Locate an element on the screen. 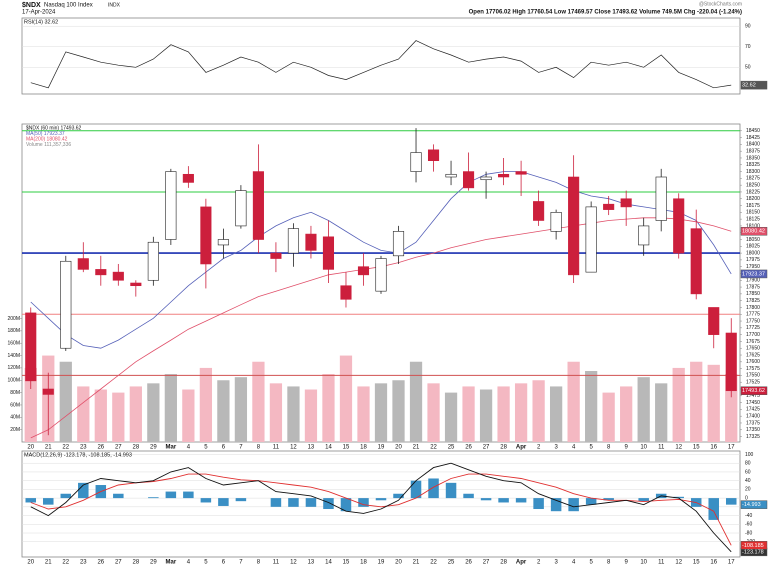 The width and height of the screenshot is (768, 568). value-box-label: -14.993 is located at coordinates (751, 505).